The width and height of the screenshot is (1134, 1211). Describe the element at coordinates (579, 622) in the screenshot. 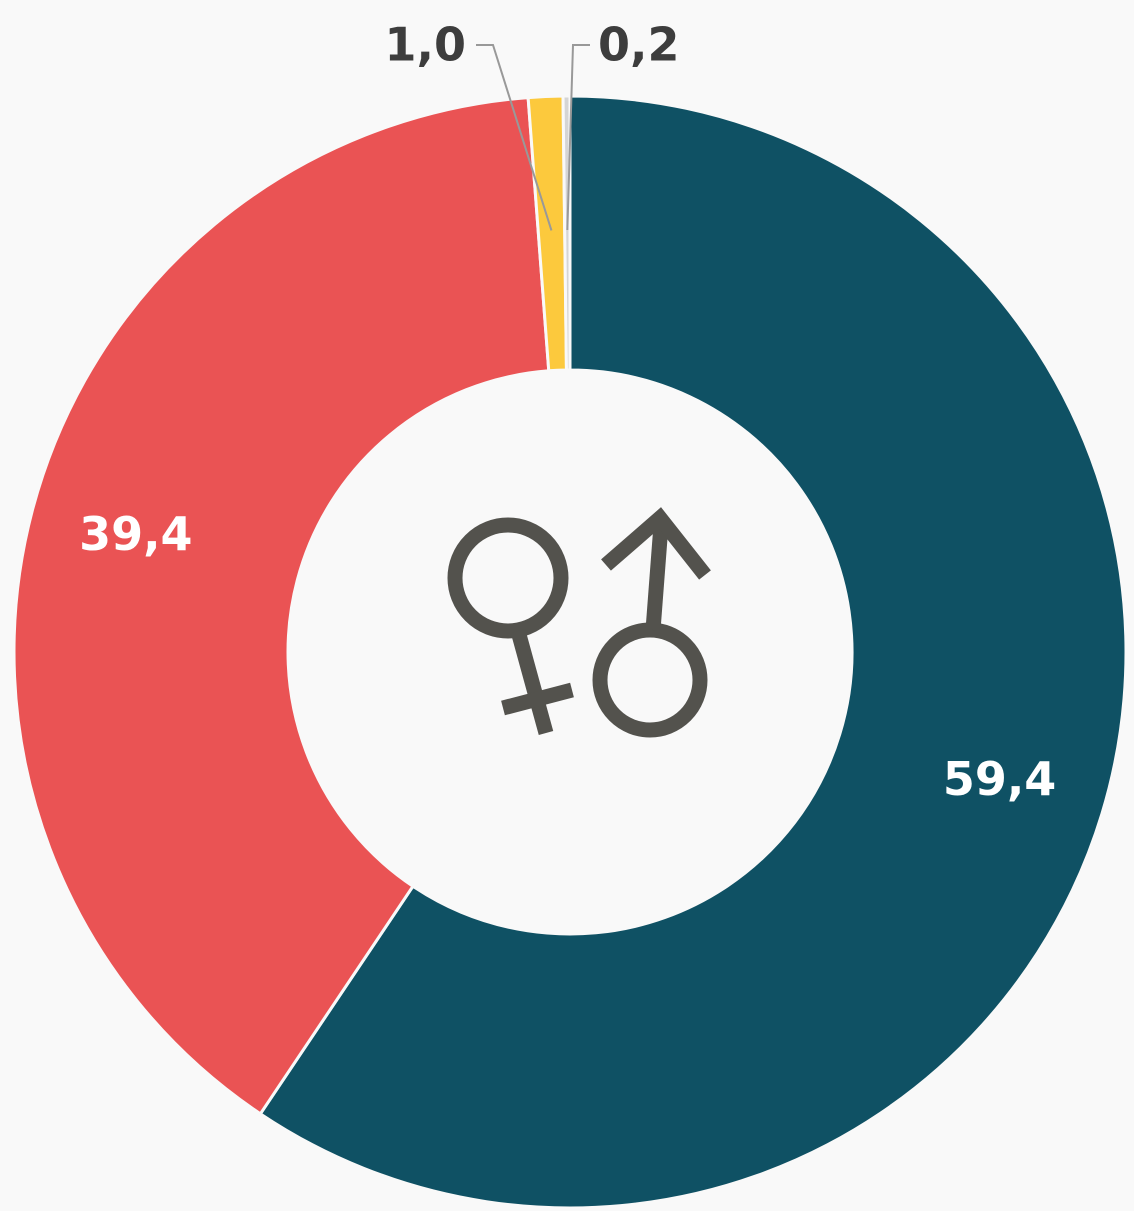

I see `gender-icon` at that location.